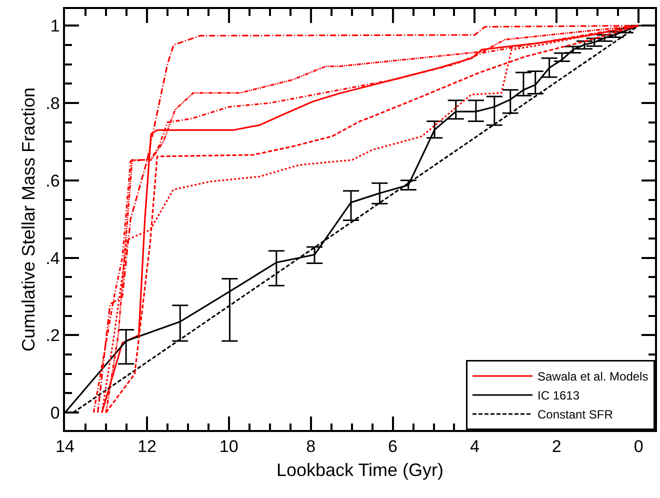 The height and width of the screenshot is (498, 660). What do you see at coordinates (593, 377) in the screenshot?
I see `legend-label: Sawala et al. Models` at bounding box center [593, 377].